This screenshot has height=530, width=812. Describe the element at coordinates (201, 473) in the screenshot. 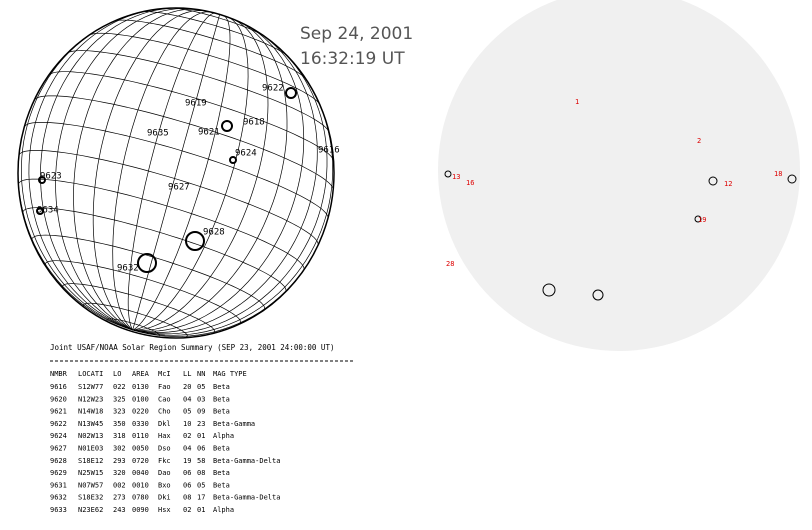

I see `table-cell: 08` at that location.